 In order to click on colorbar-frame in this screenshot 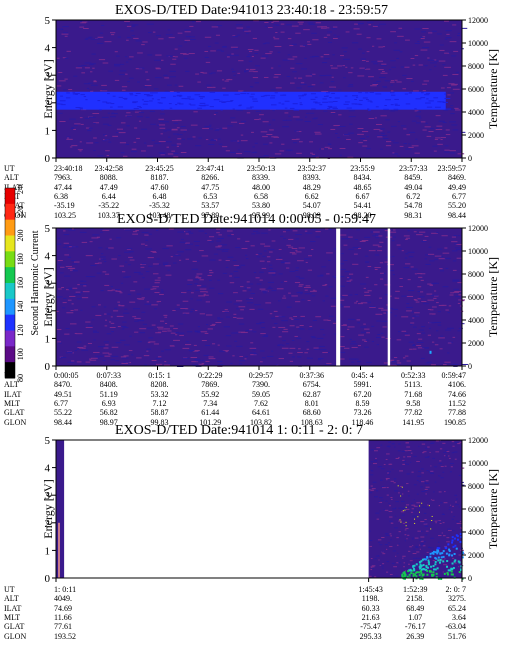, I will do `click(10, 283)`.